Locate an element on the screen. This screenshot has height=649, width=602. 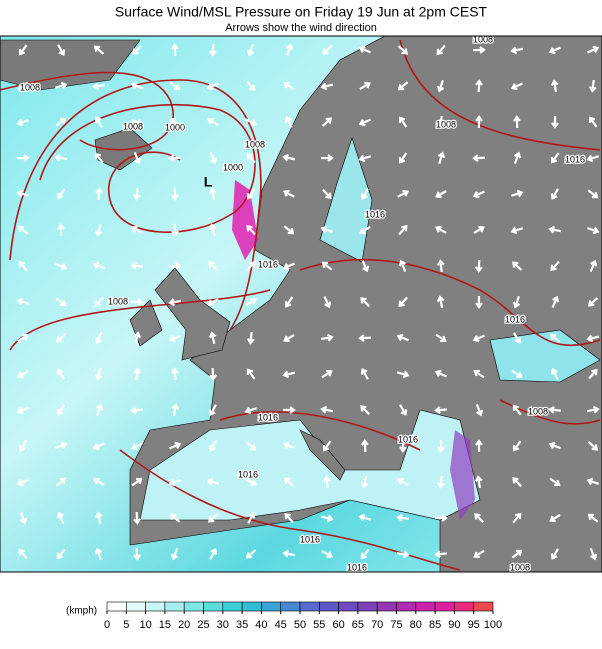
colorbar-tick-label: 55 is located at coordinates (319, 625).